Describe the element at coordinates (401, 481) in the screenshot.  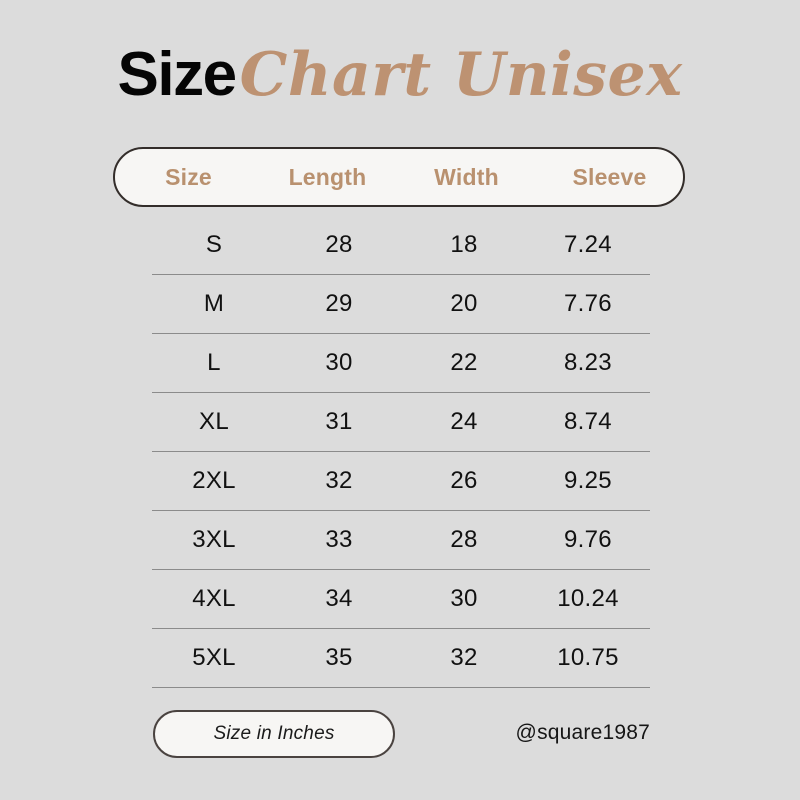
I see `table-row: 2XL 32 26 9.25` at that location.